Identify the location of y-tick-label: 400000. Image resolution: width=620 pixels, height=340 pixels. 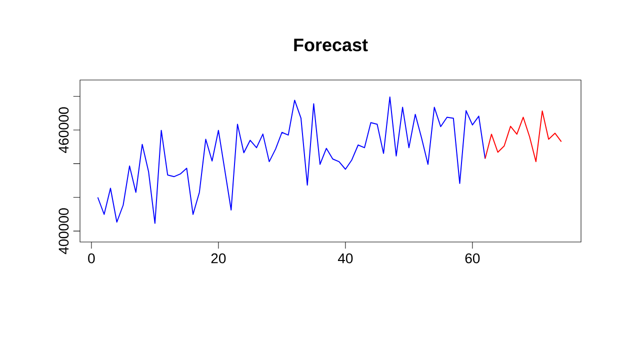
(63, 231).